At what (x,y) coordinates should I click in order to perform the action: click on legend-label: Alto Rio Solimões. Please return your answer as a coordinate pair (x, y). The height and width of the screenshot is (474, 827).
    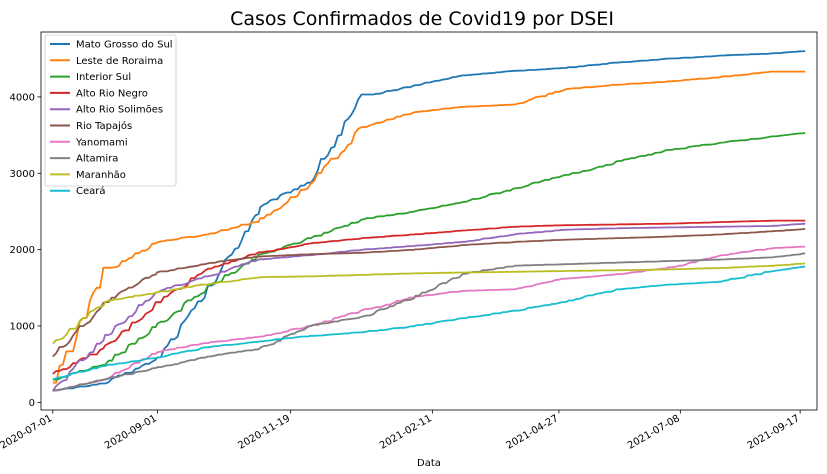
    Looking at the image, I should click on (119, 110).